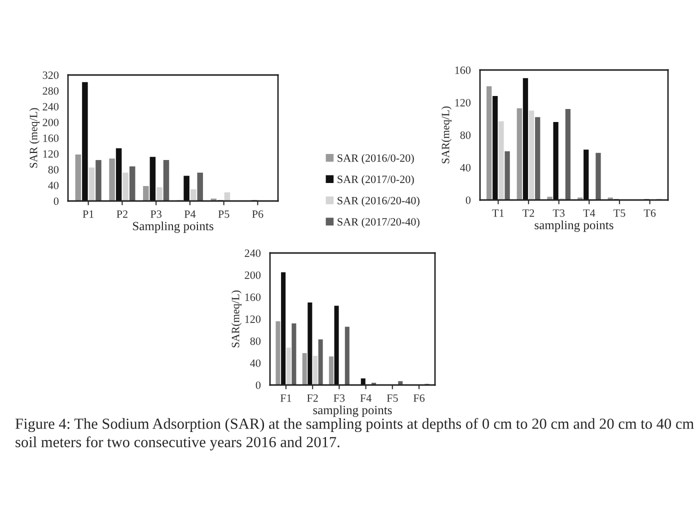  What do you see at coordinates (498, 213) in the screenshot?
I see `x-tick-label: T1` at bounding box center [498, 213].